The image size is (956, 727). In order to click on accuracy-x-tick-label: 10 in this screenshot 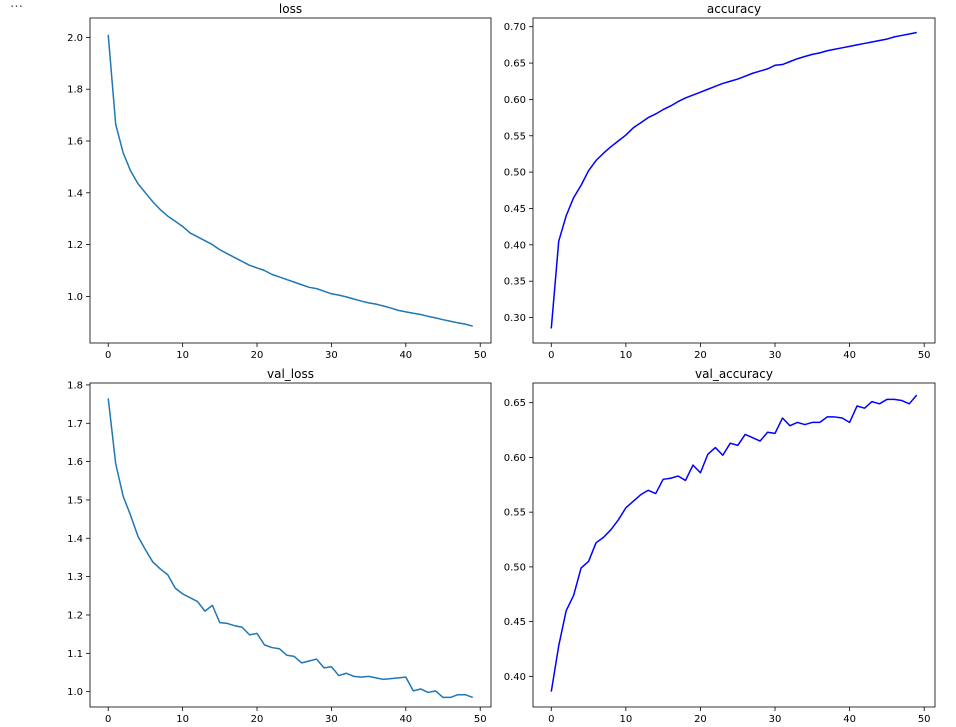, I will do `click(625, 355)`.